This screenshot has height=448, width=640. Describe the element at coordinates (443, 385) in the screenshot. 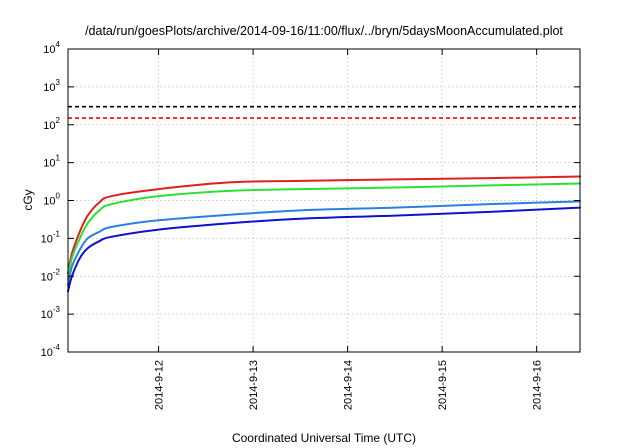

I see `x-tick-label: 2014-9-15` at that location.